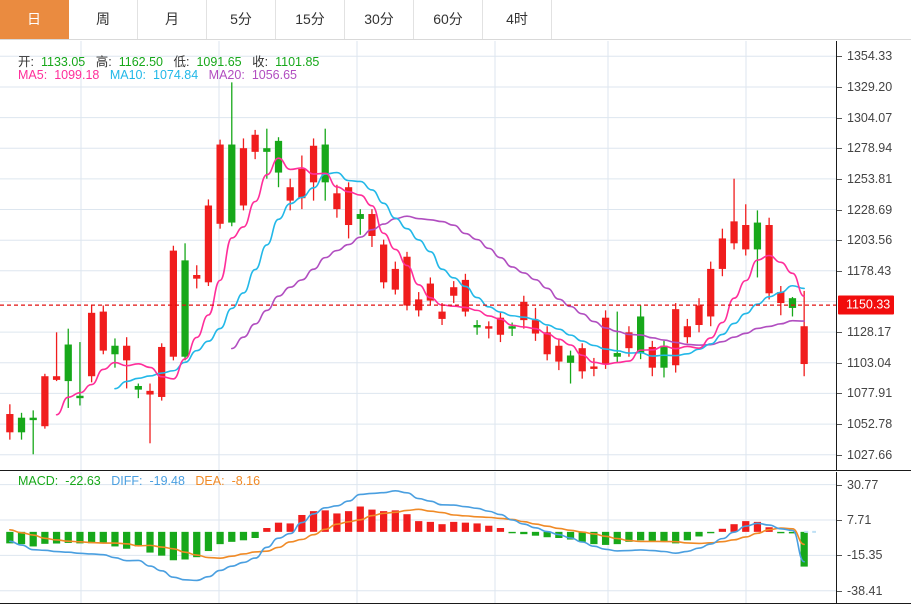 The width and height of the screenshot is (911, 604). What do you see at coordinates (870, 240) in the screenshot?
I see `price-tick-label: 1203.56` at bounding box center [870, 240].